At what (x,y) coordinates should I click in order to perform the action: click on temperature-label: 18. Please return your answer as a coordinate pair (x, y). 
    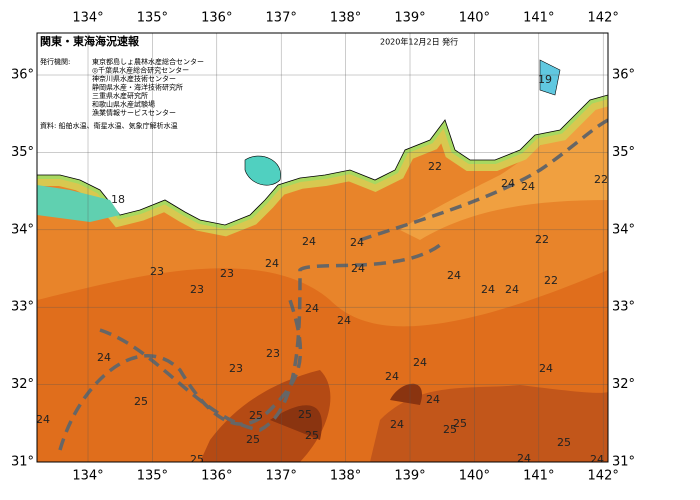
    Looking at the image, I should click on (118, 199).